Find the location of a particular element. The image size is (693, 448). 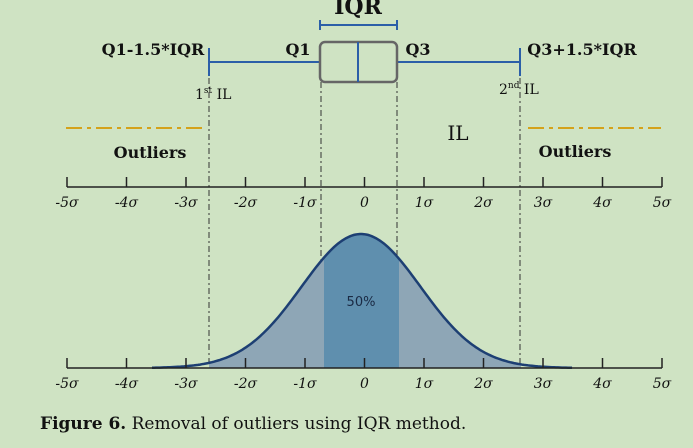

lower-axis-tick-label-6: 1σ is located at coordinates (424, 384).